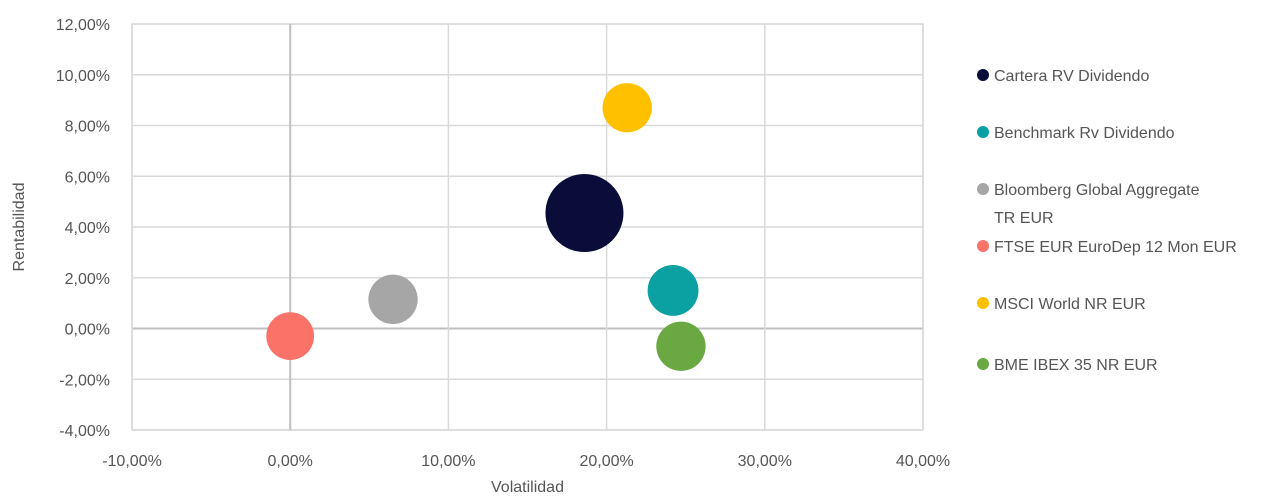 The width and height of the screenshot is (1274, 500). I want to click on legend-label: Cartera RV Dividendo, so click(1071, 76).